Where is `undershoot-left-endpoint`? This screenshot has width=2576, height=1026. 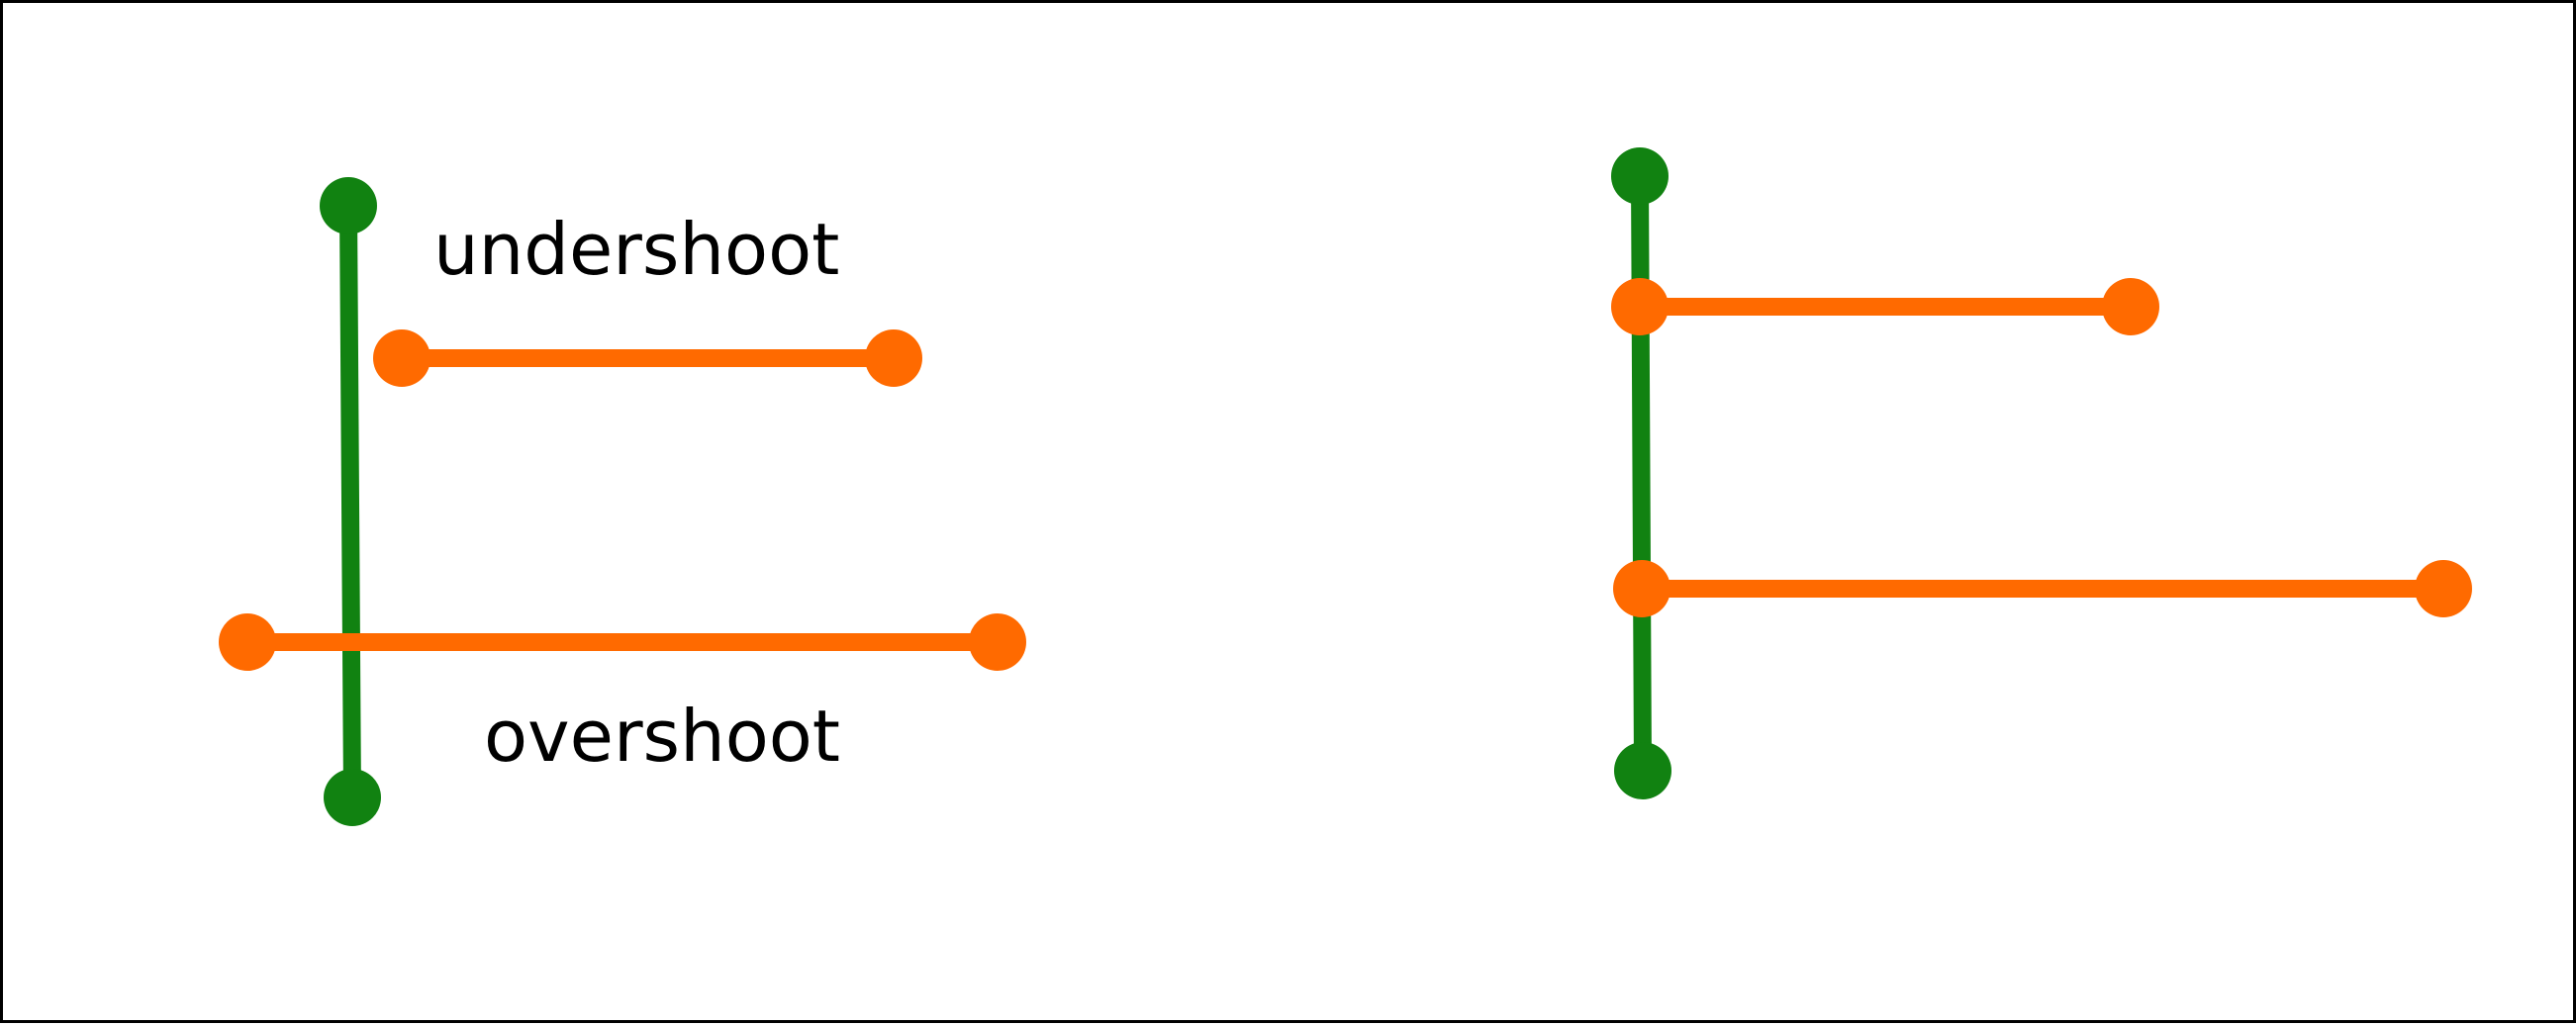 undershoot-left-endpoint is located at coordinates (401, 358).